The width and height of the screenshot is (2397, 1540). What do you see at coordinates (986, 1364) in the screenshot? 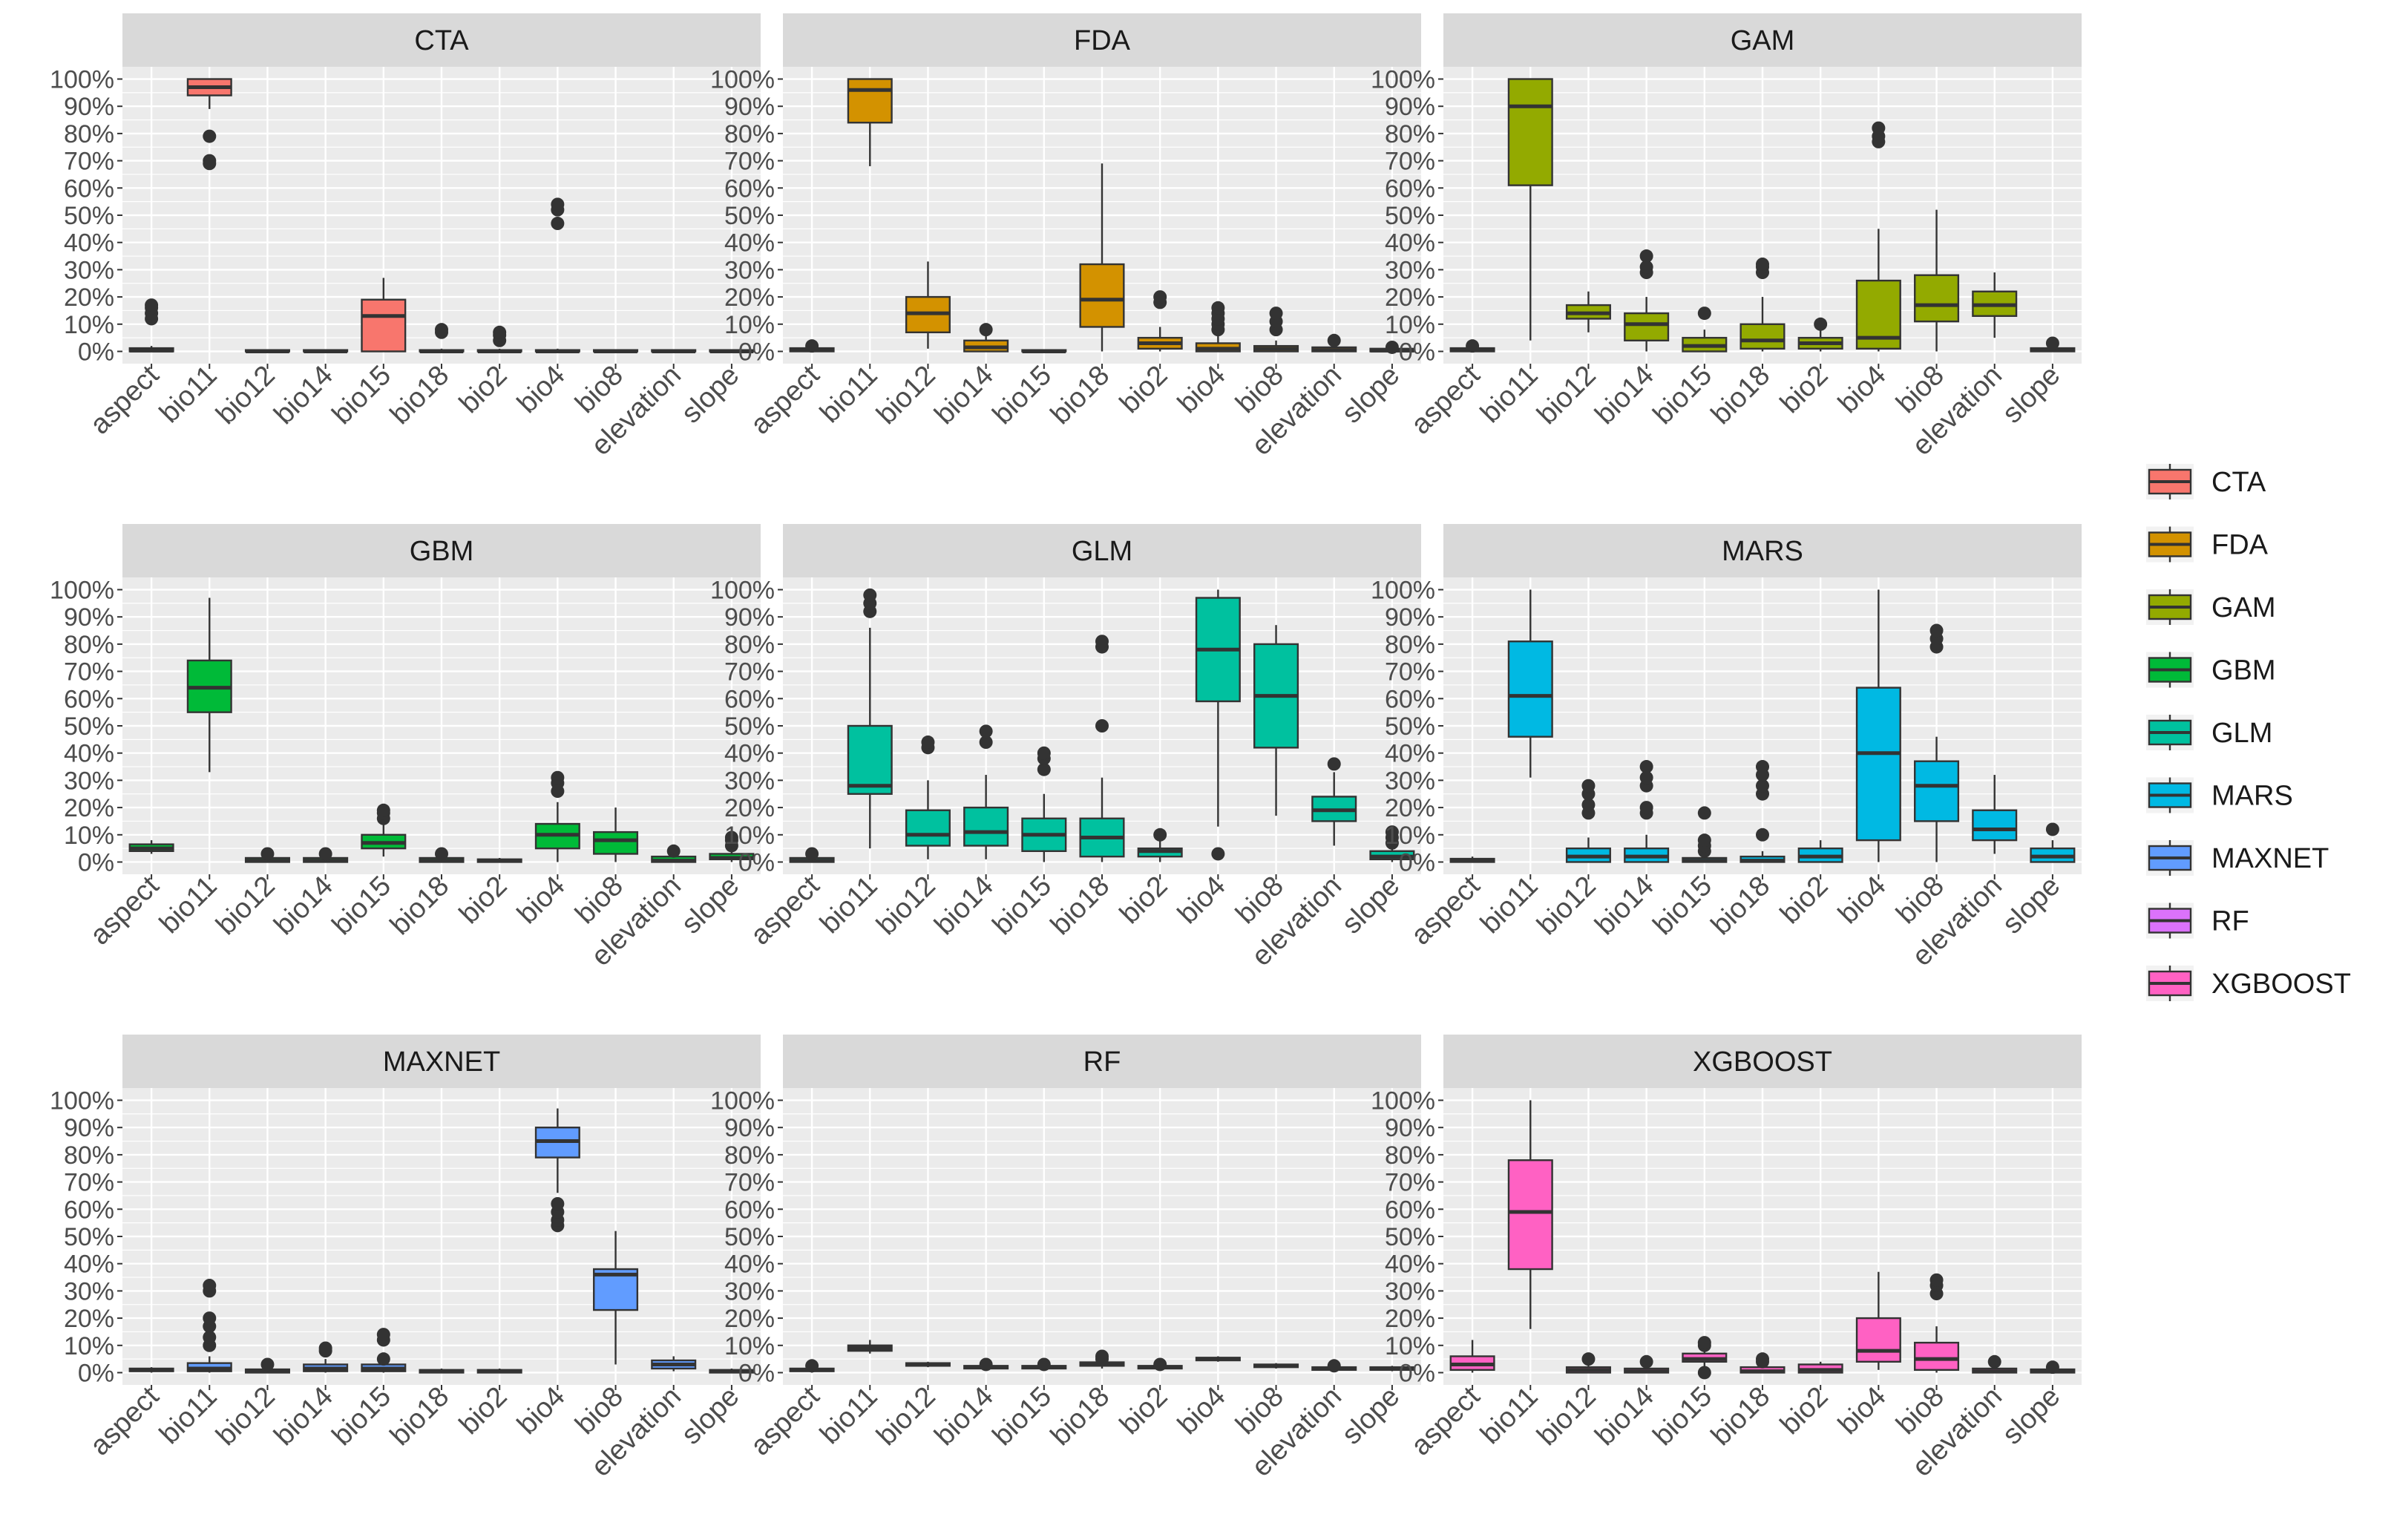
I see `box-rf-bio14` at bounding box center [986, 1364].